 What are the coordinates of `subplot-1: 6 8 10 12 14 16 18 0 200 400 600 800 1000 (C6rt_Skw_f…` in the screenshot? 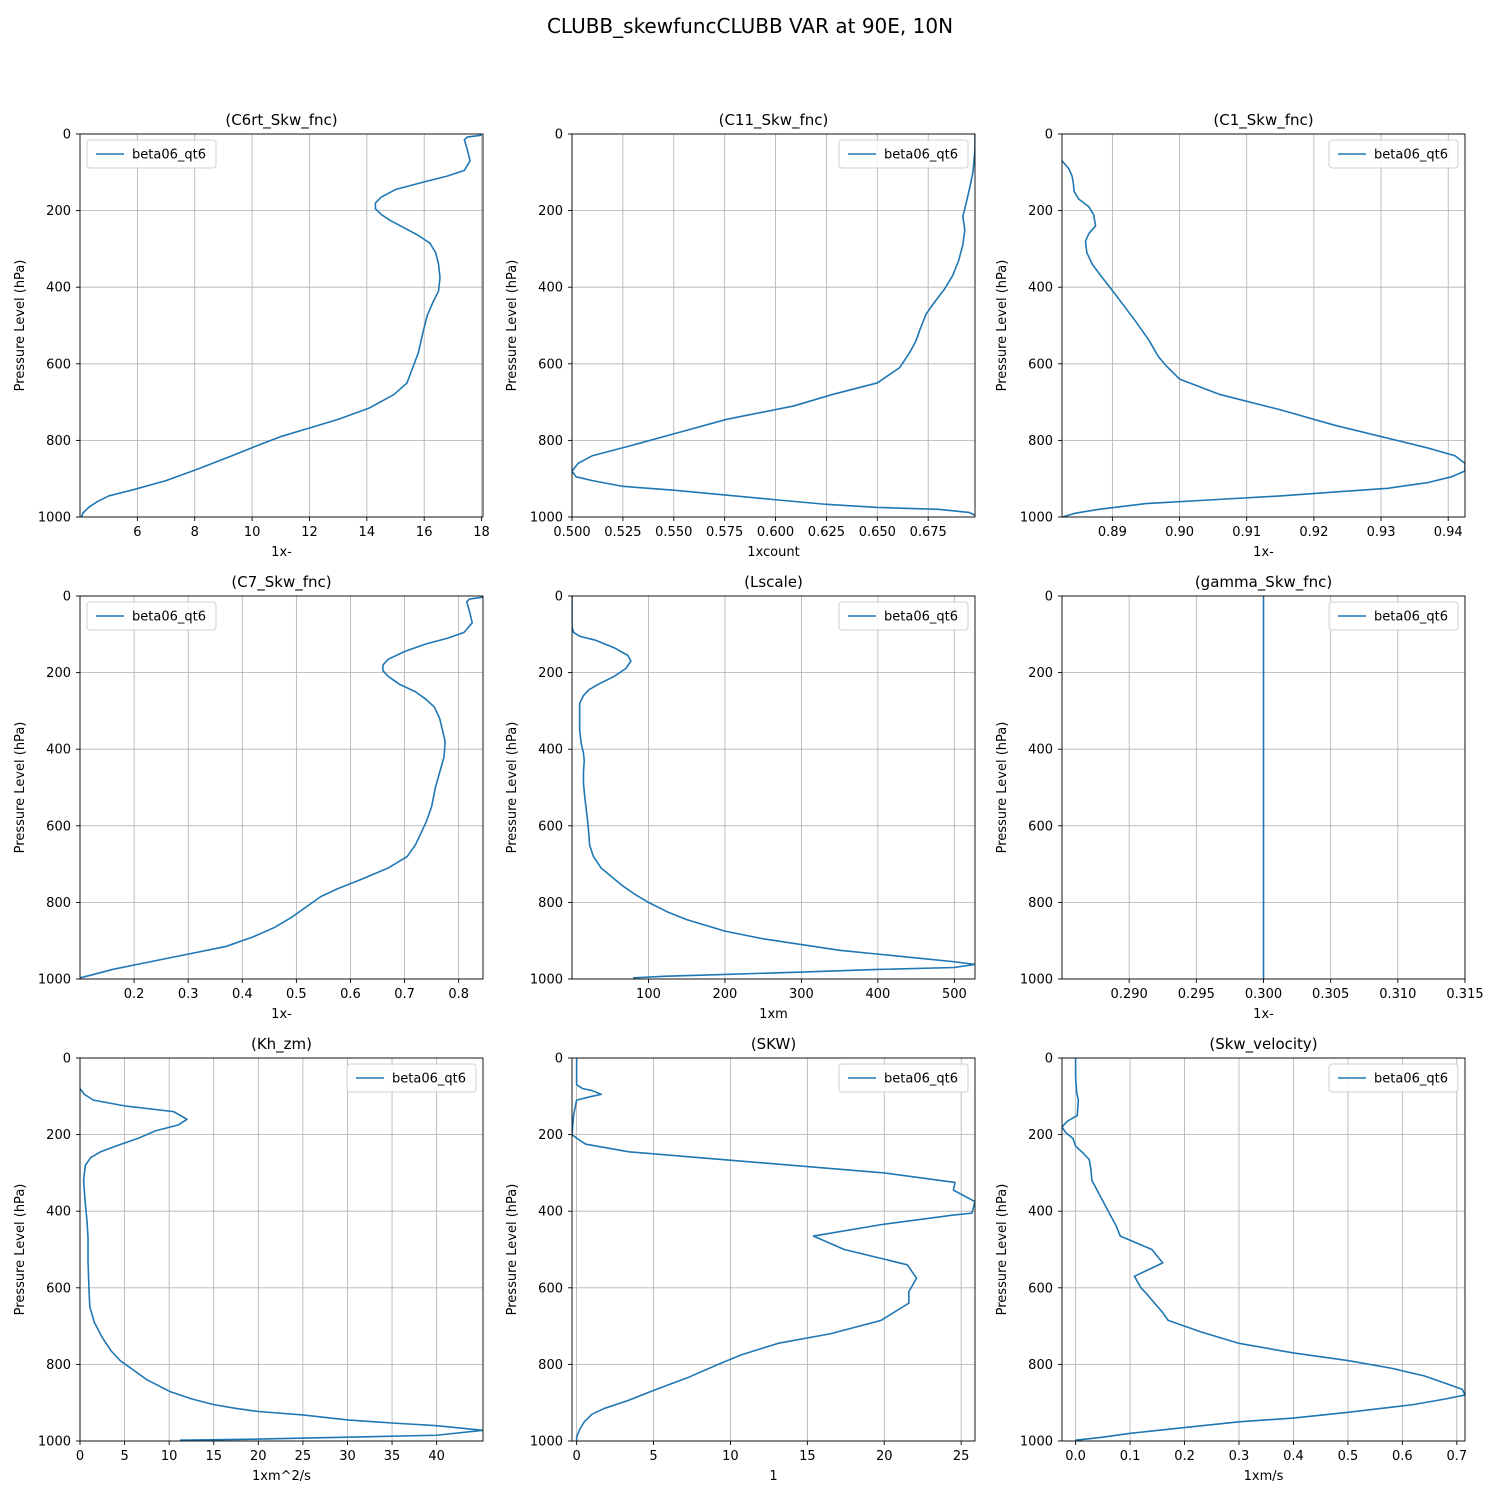 It's located at (251, 335).